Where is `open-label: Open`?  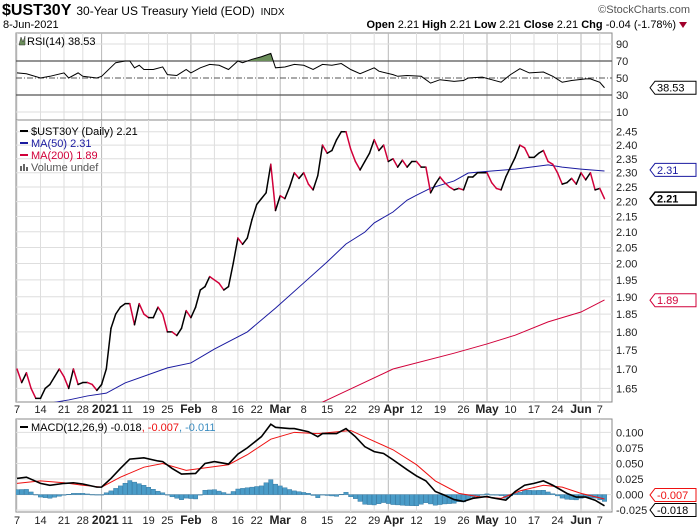 open-label: Open is located at coordinates (381, 25).